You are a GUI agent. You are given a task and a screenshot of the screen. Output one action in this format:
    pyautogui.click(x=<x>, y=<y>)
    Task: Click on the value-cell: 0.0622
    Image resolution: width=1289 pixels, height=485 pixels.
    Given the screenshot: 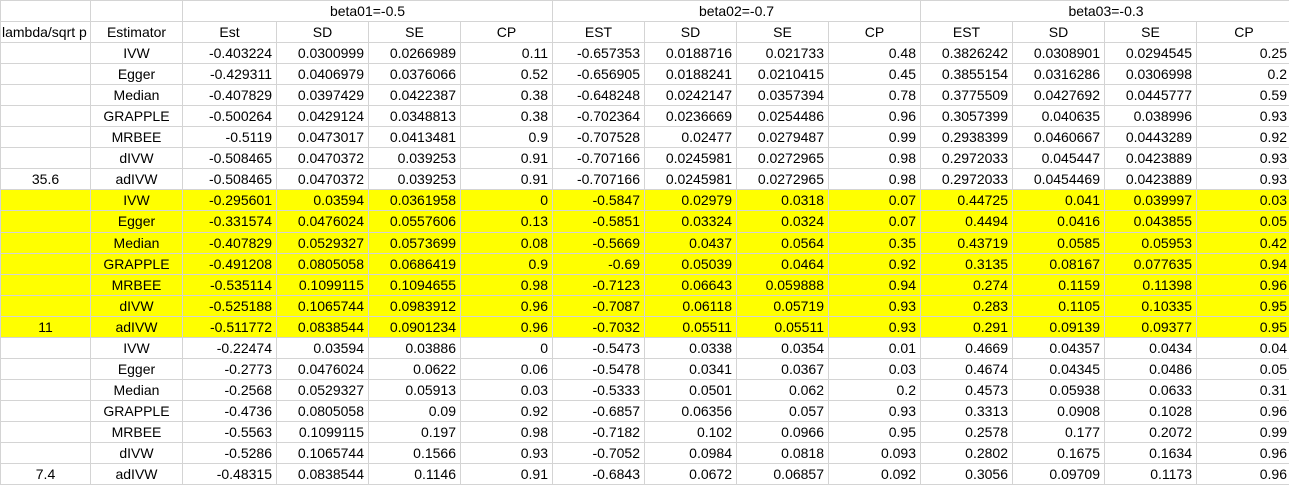 What is the action you would take?
    pyautogui.click(x=415, y=368)
    